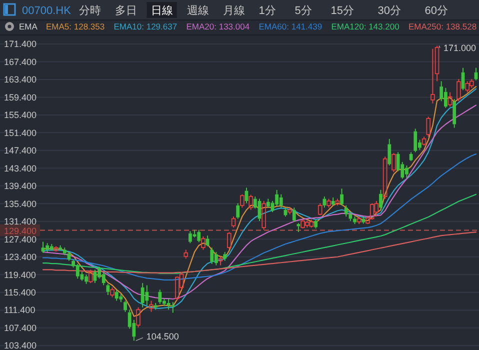 The image size is (479, 350). I want to click on y-tick-label: 103.400, so click(20, 345).